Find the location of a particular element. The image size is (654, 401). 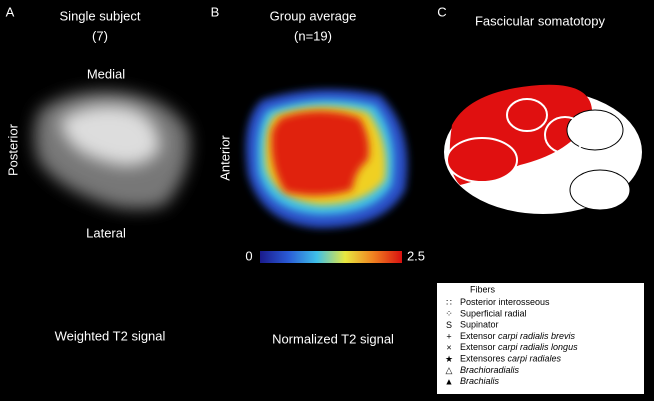

legend-segment: carpi radialis brevis is located at coordinates (537, 336).